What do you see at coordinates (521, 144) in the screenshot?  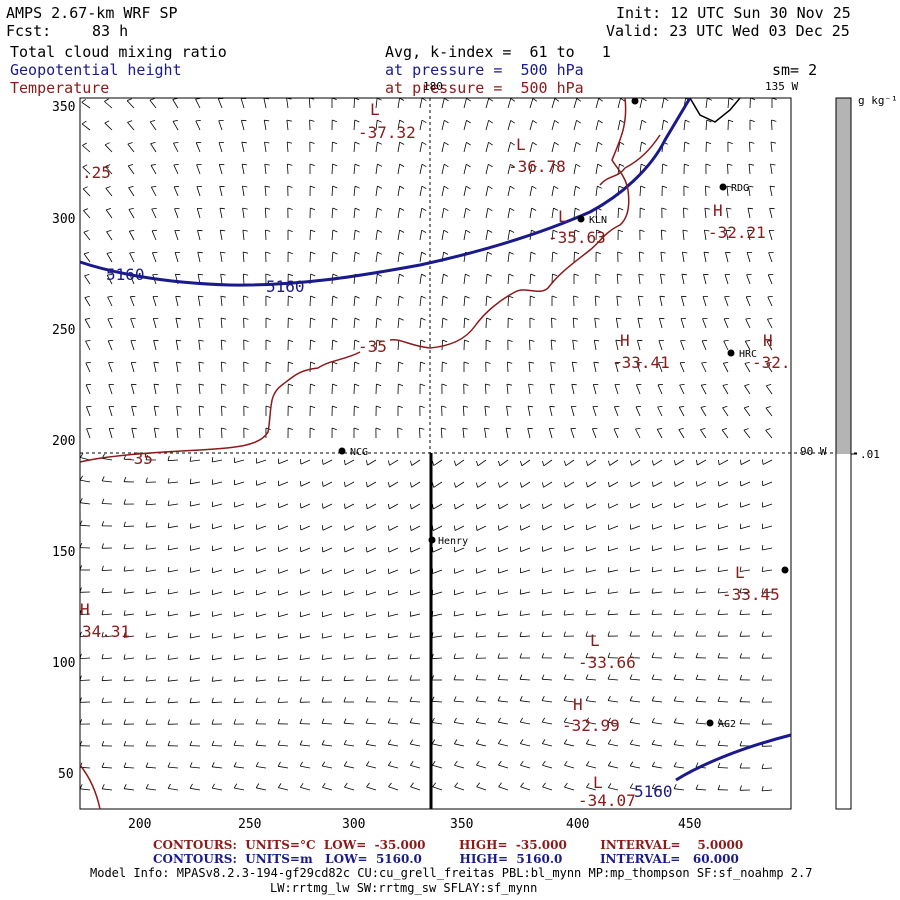 I see `low-symbol-2: L` at bounding box center [521, 144].